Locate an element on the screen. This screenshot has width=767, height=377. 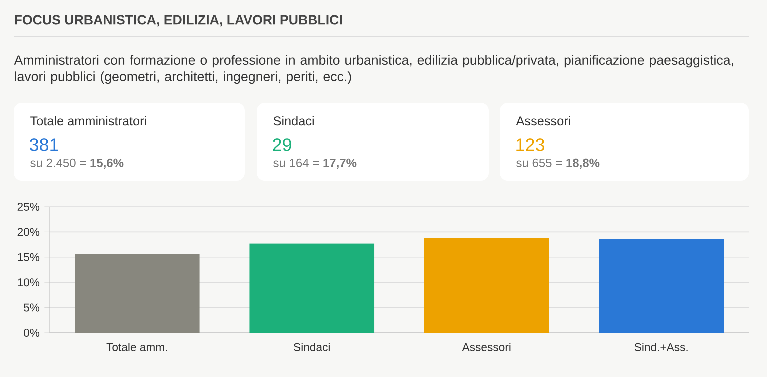
text: Amministratori con formazione o professione in ambito urbanistica, edilizia pubblica/privata, pianificazione paesaggistica, lavori pubblici (geometri, architetti, ingegneri, periti, ecc.) is located at coordinates (374, 69).